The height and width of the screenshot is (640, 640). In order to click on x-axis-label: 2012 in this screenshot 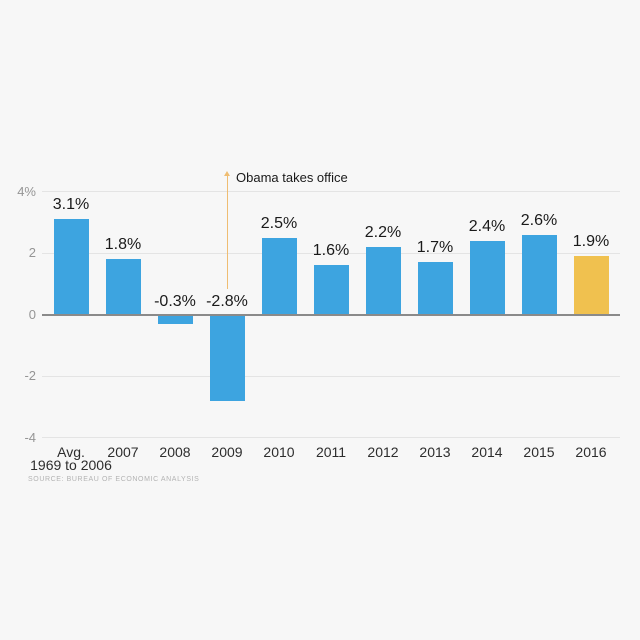, I will do `click(383, 452)`.